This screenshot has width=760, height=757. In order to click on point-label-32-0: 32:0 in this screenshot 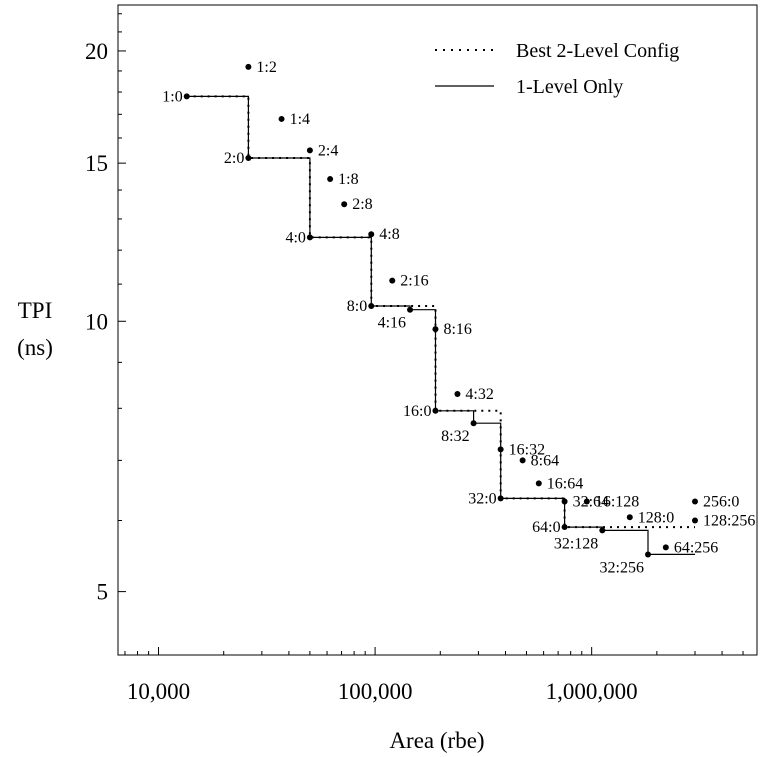, I will do `click(482, 498)`.